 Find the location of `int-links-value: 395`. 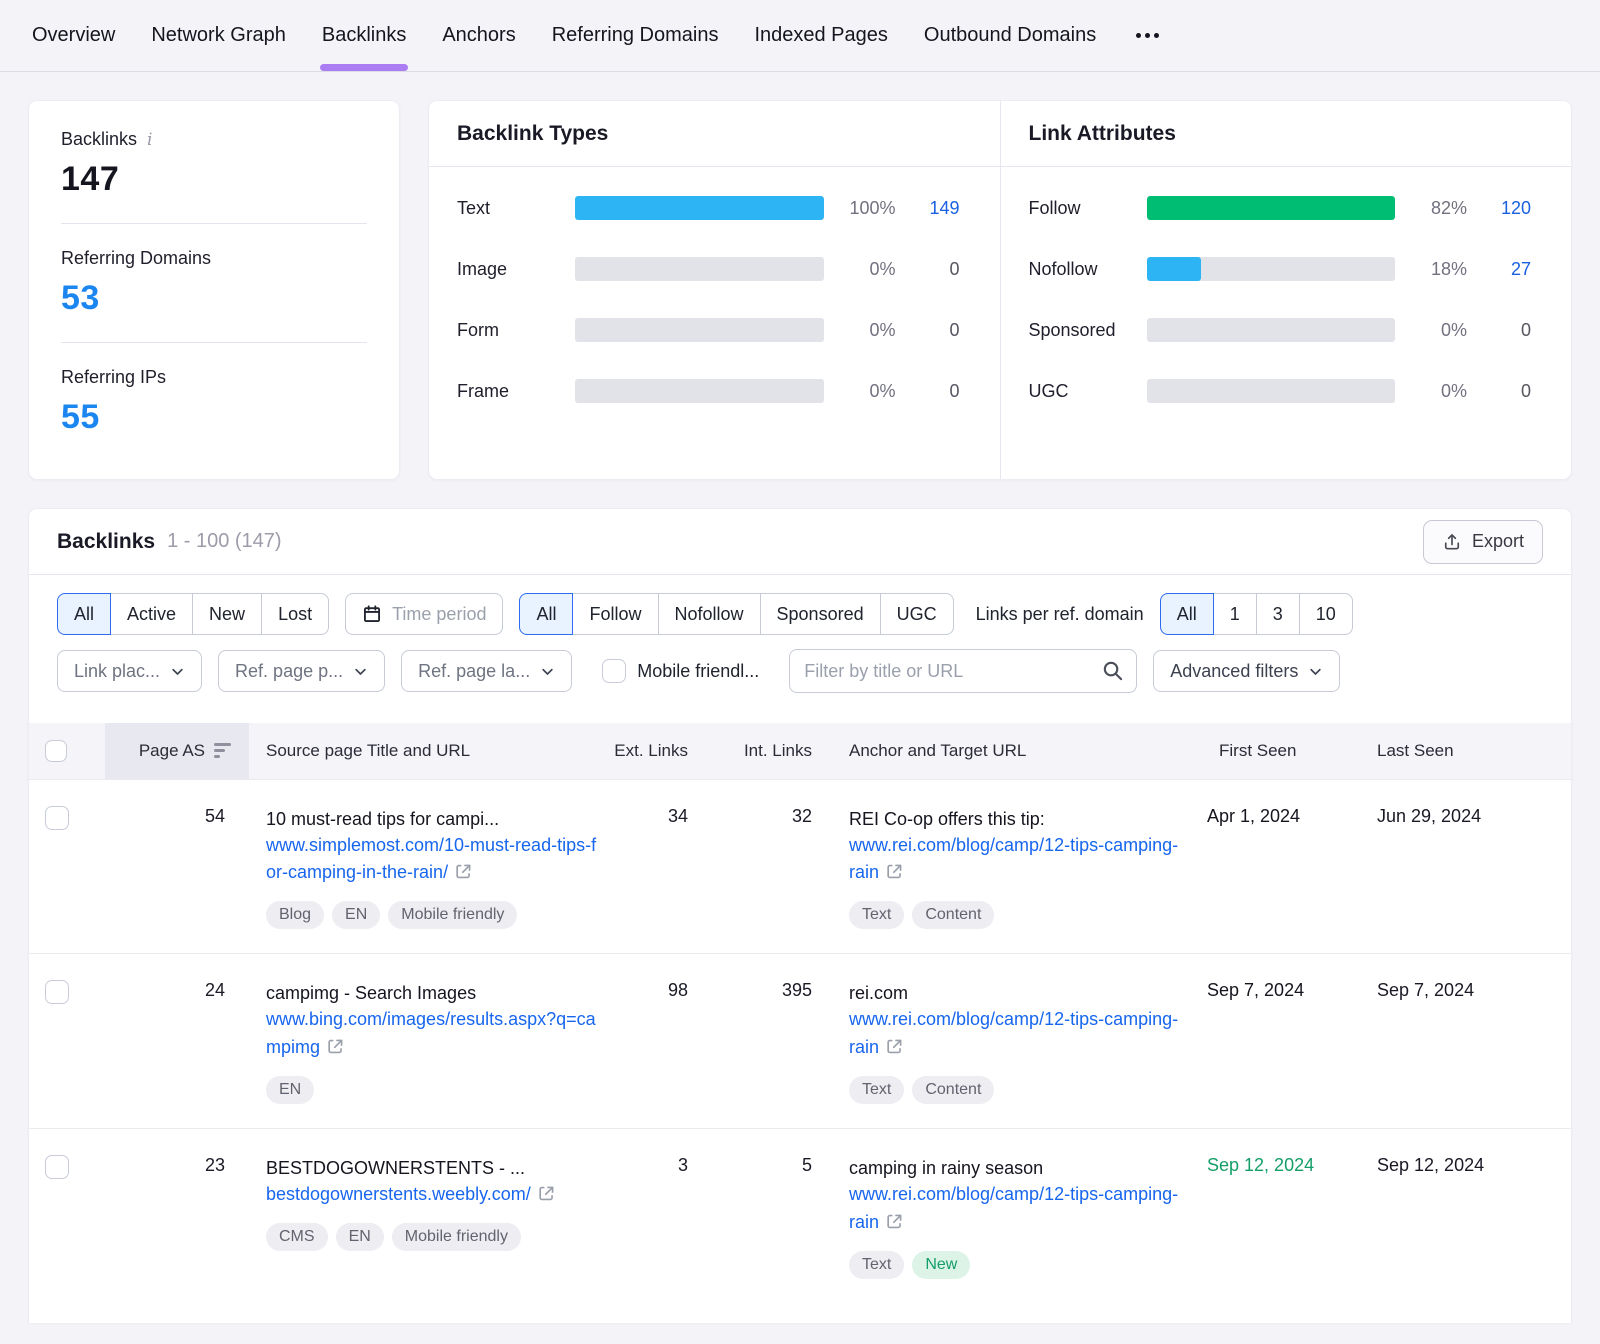

int-links-value: 395 is located at coordinates (796, 990).